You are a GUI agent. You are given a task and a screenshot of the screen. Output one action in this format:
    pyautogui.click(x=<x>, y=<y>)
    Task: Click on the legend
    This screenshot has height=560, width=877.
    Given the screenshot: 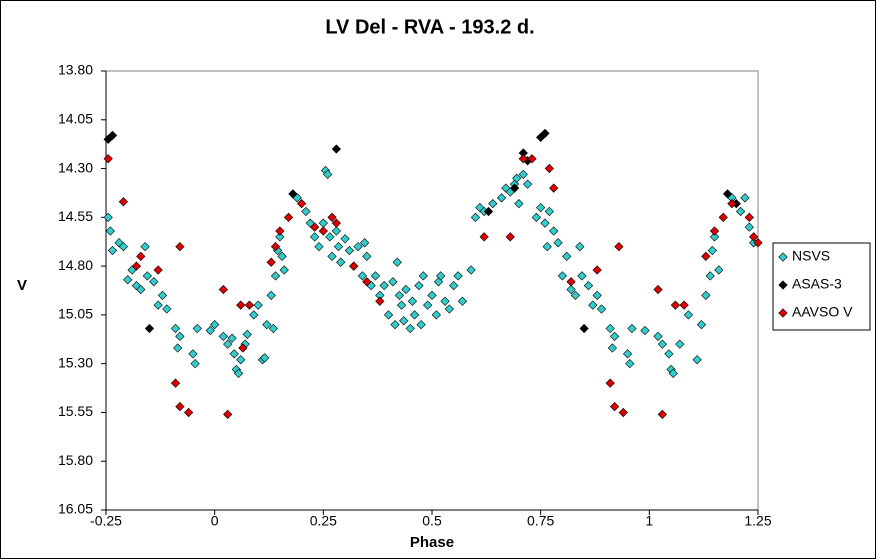 What is the action you would take?
    pyautogui.click(x=821, y=286)
    